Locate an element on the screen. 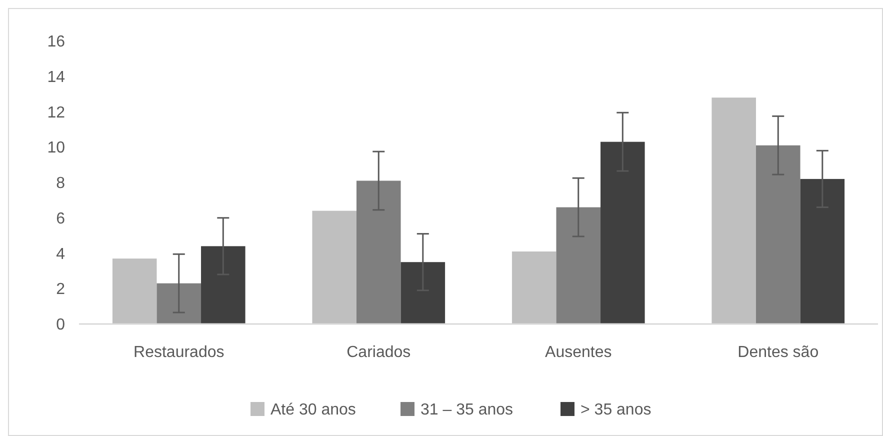 Image resolution: width=883 pixels, height=436 pixels. x-tick-label: Ausentes is located at coordinates (578, 352).